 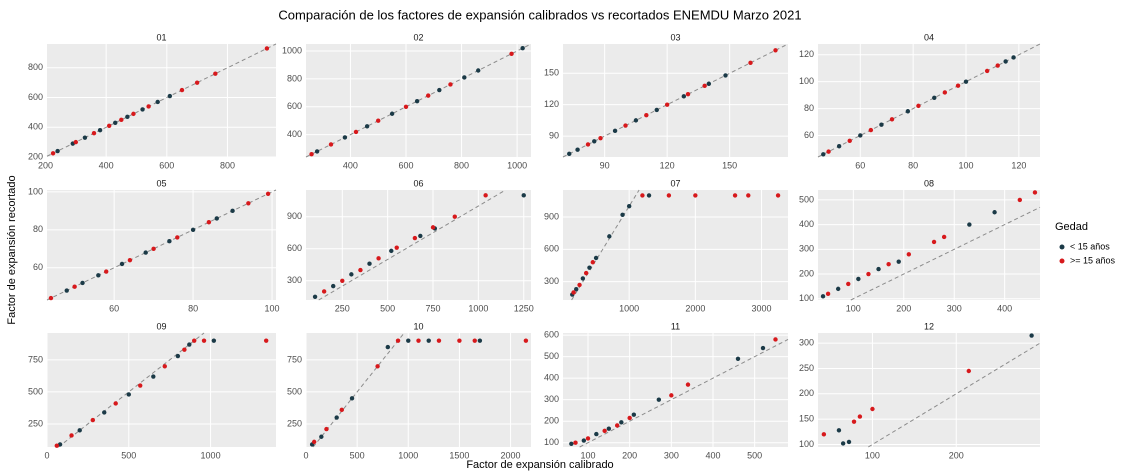 I want to click on x-tick-label: 60, so click(x=114, y=308).